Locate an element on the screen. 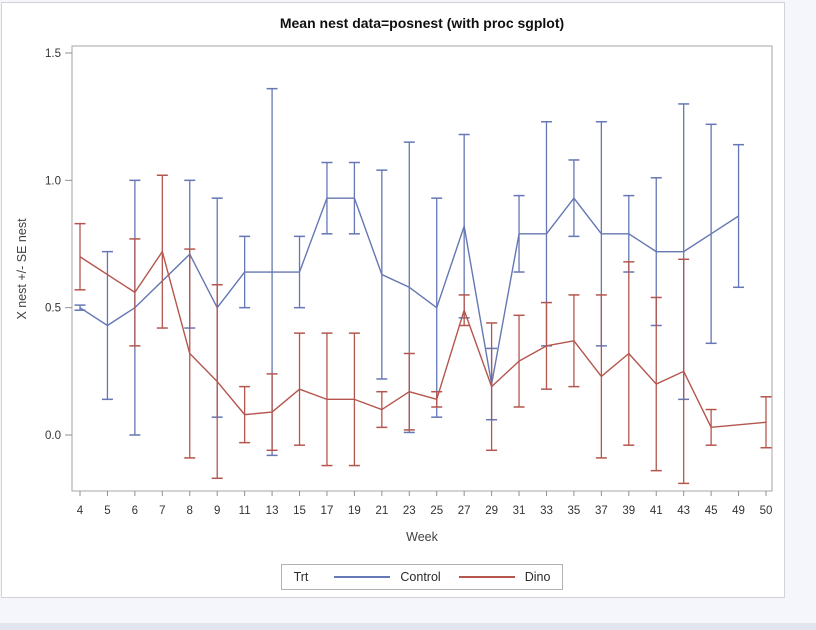  page-bottom-strip is located at coordinates (408, 626).